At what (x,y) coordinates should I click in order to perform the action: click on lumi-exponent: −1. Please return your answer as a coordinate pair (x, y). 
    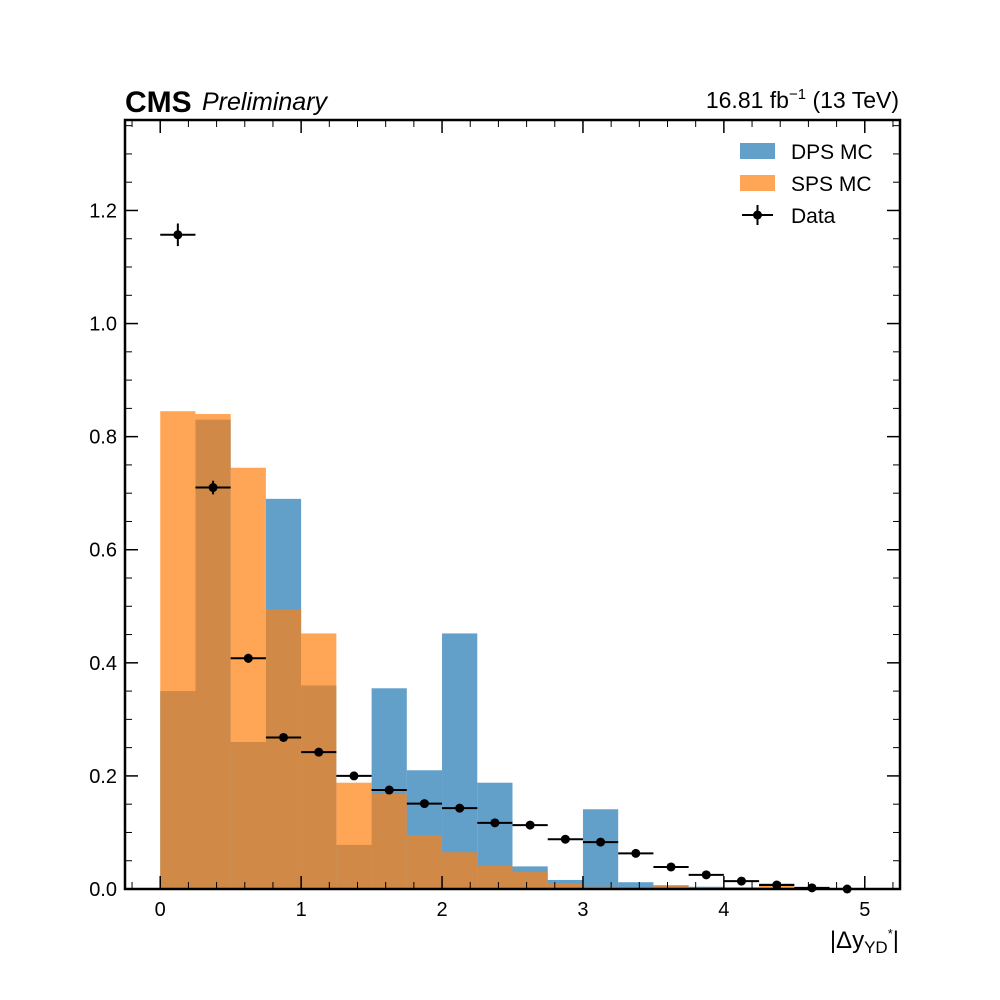
    Looking at the image, I should click on (797, 94).